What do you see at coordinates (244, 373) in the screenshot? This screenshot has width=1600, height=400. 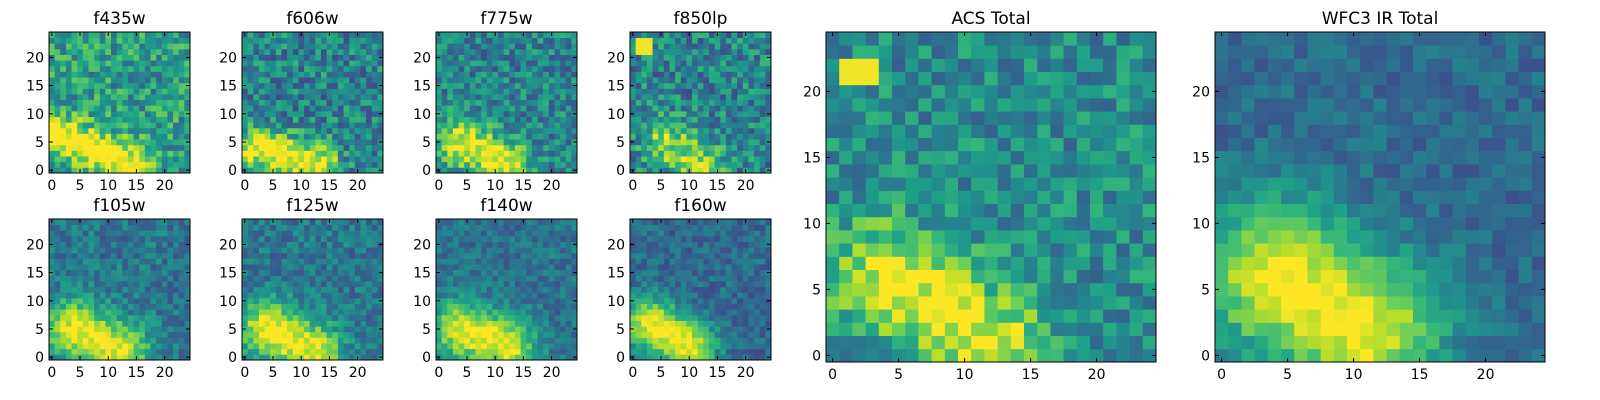 I see `x-tick-label: 0` at bounding box center [244, 373].